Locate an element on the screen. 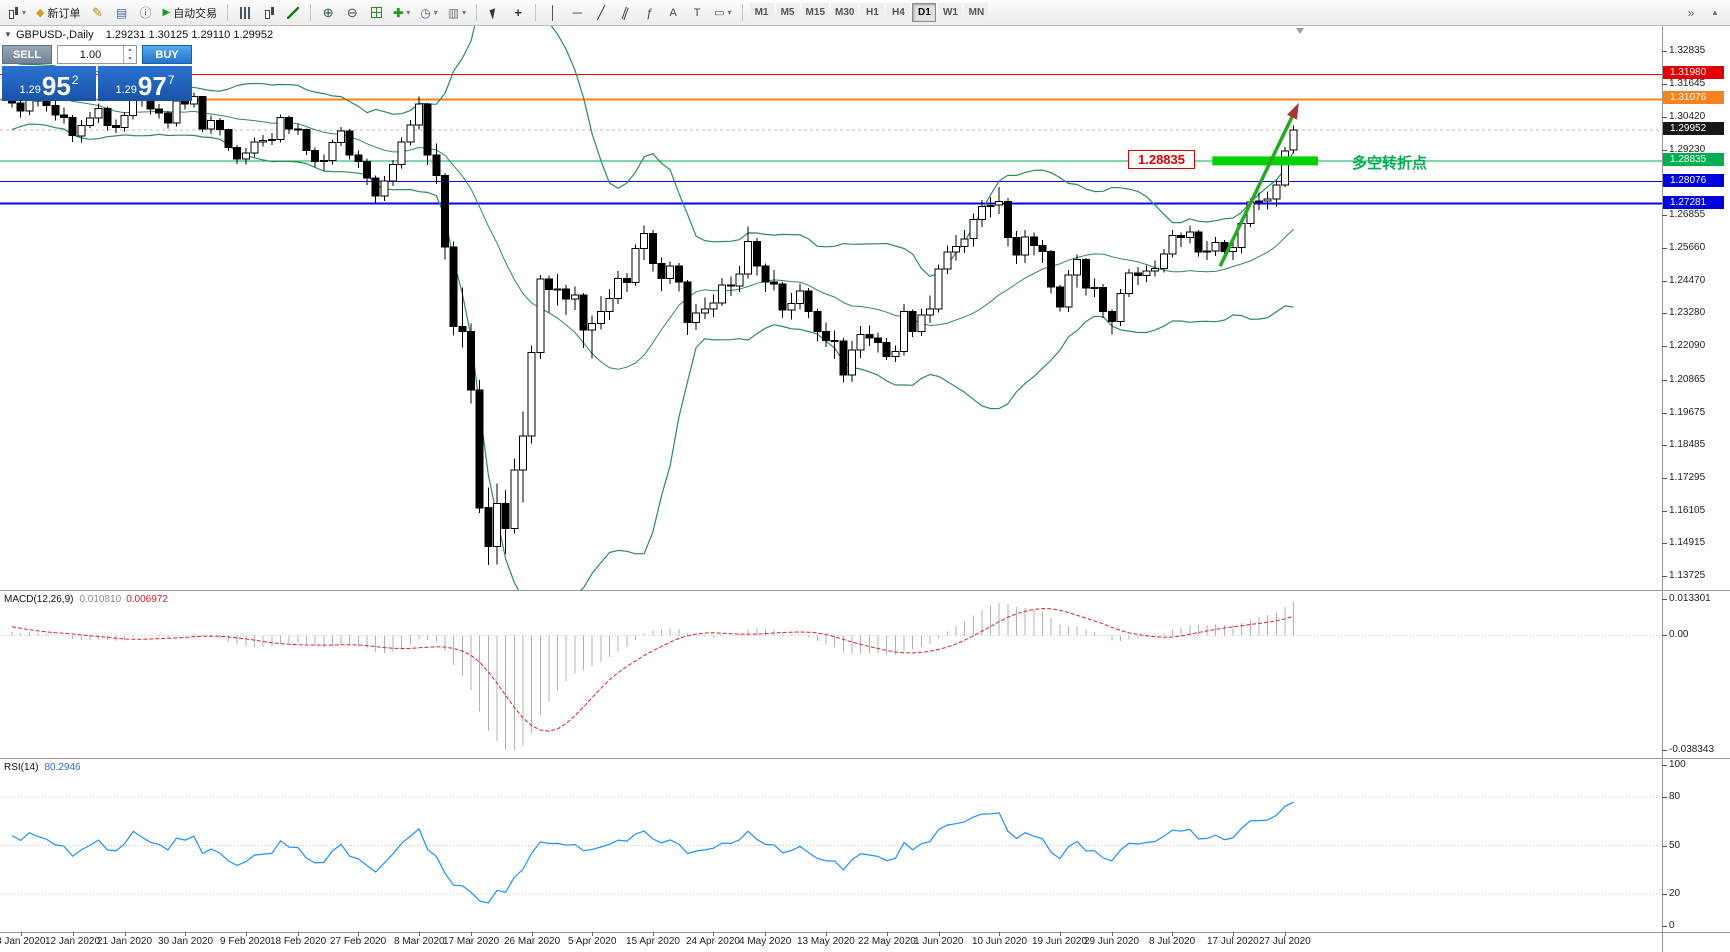 The width and height of the screenshot is (1730, 952). price-scale-tick: 1.16105 is located at coordinates (1687, 510).